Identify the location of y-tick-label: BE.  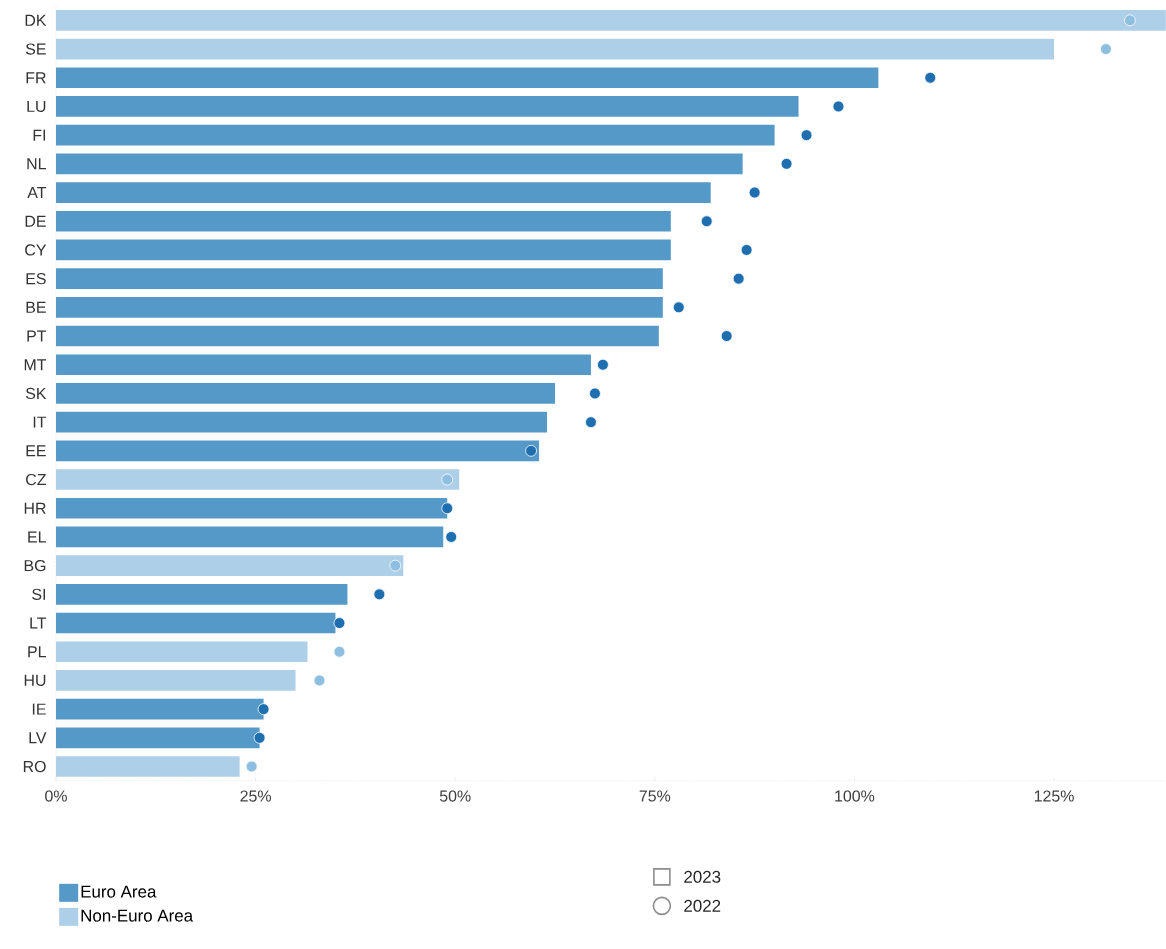
(36, 307).